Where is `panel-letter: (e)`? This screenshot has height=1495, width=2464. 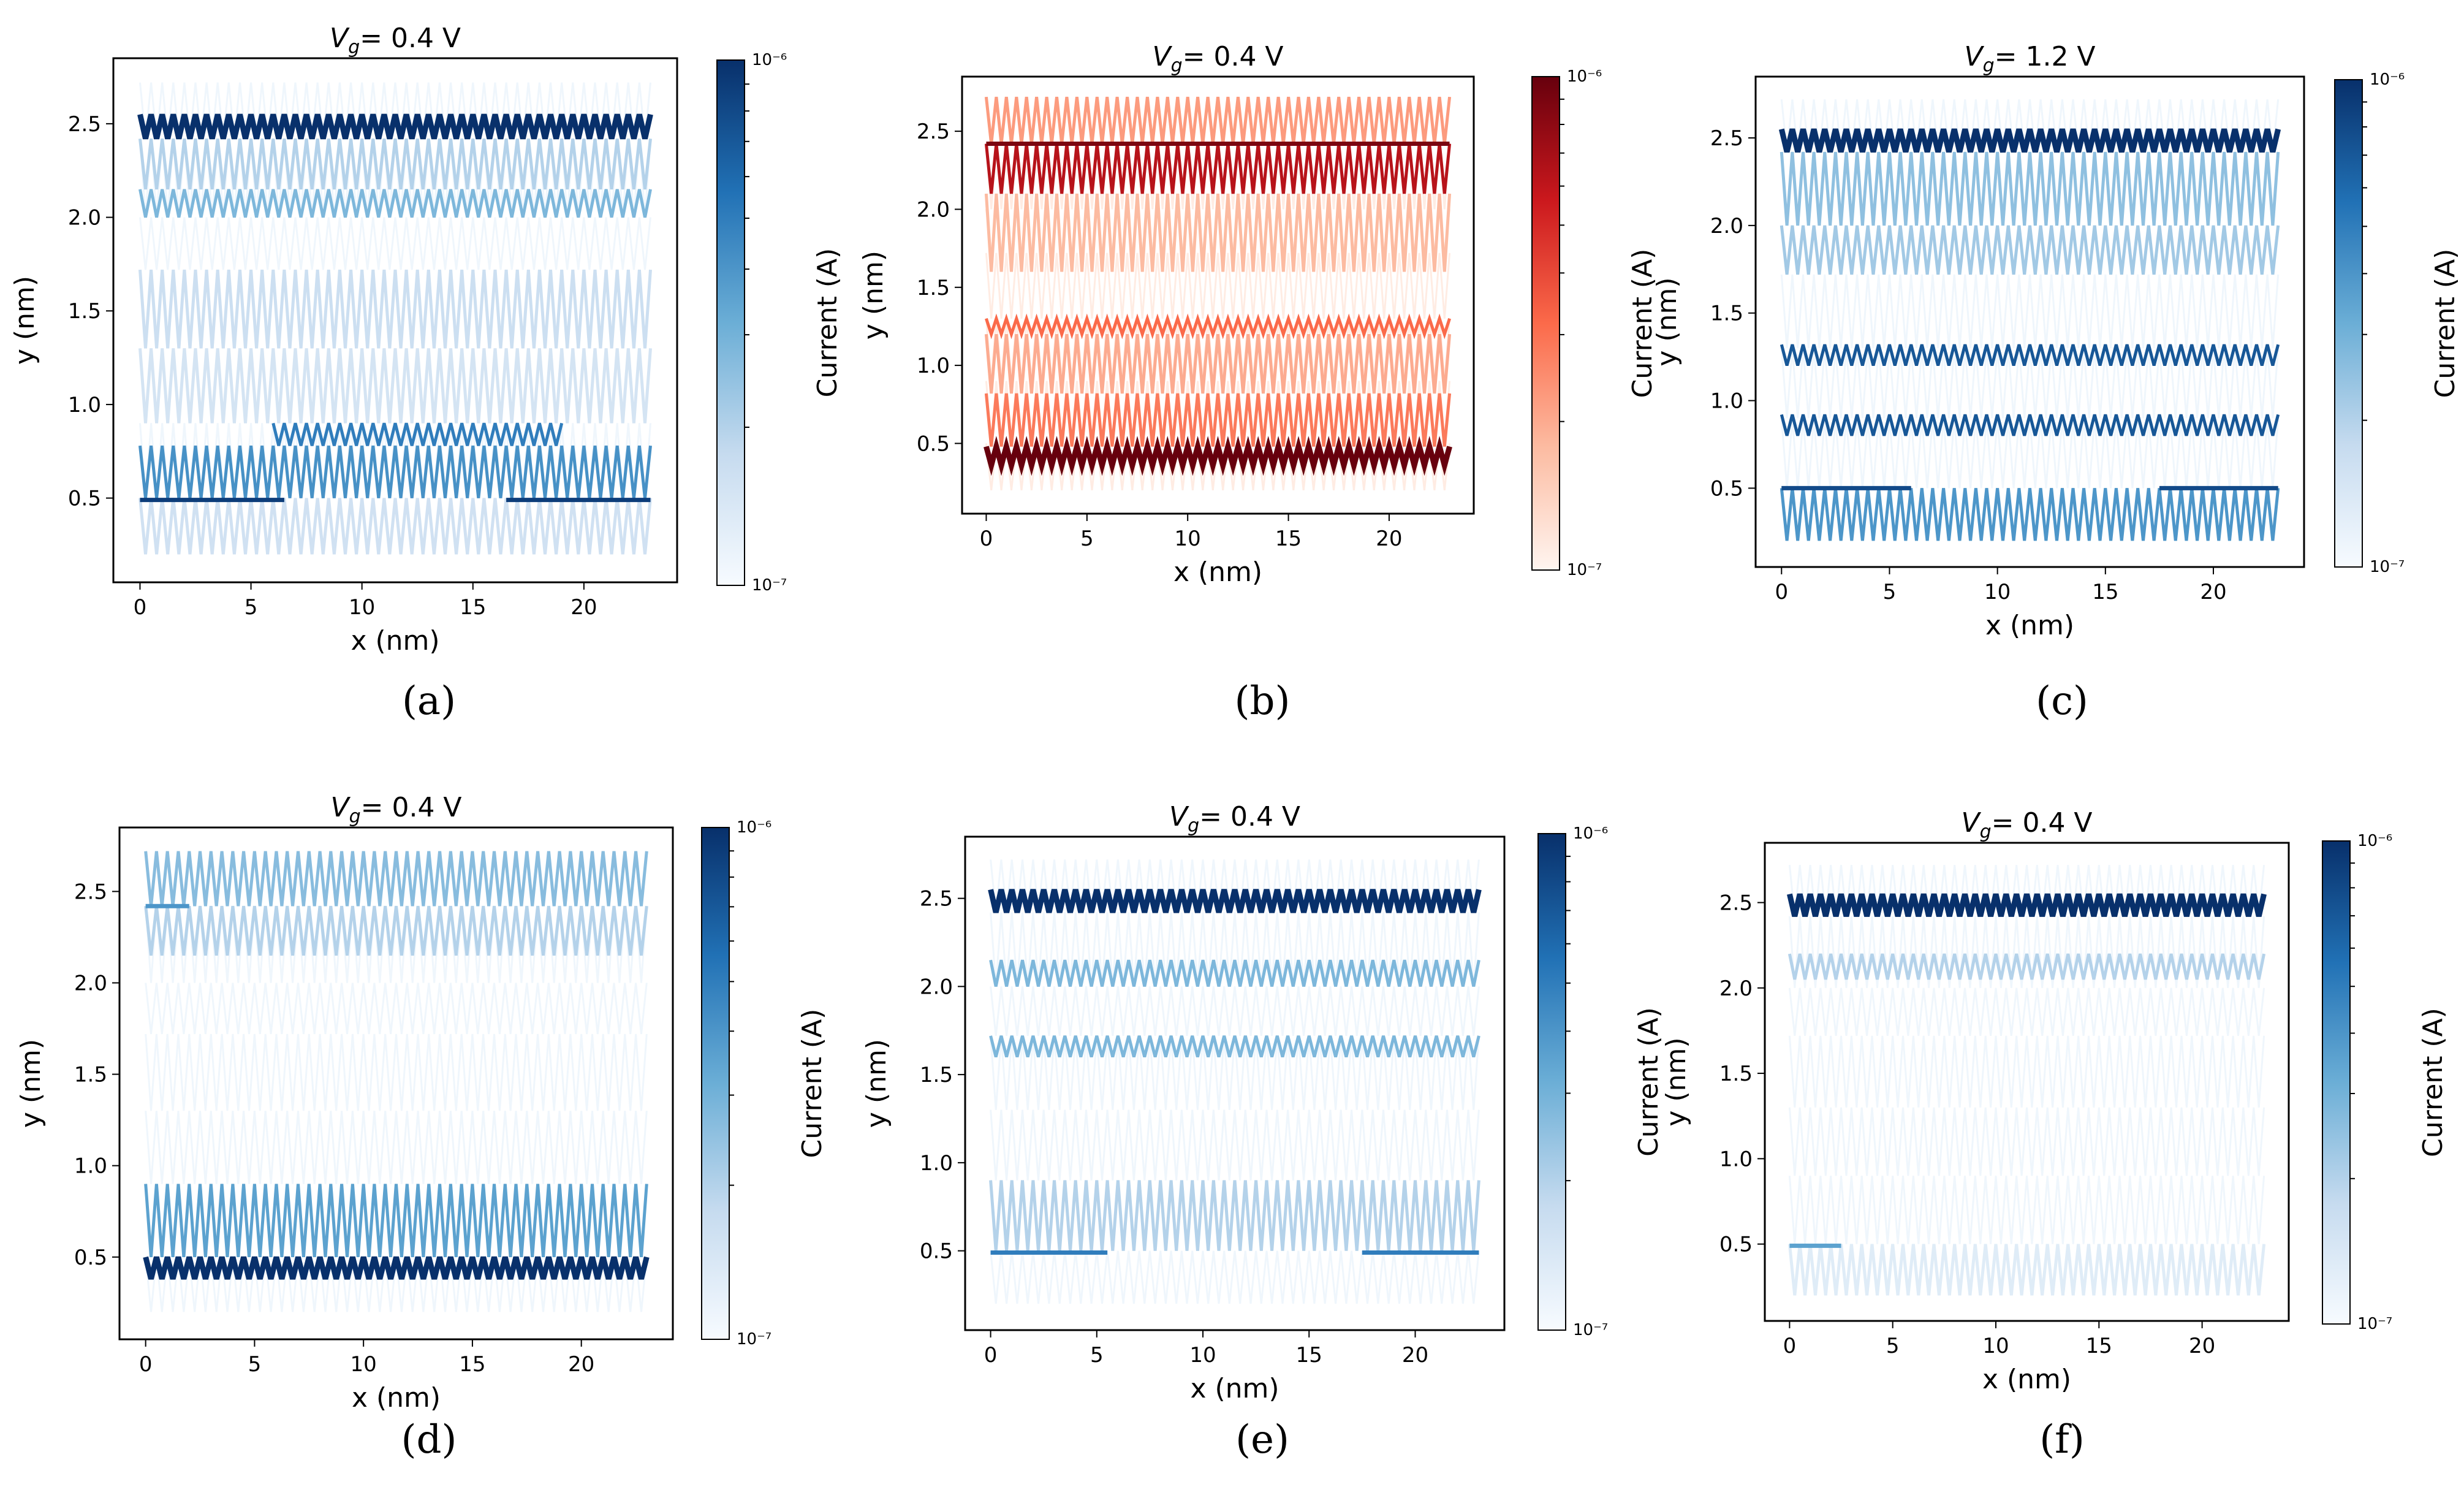
panel-letter: (e) is located at coordinates (1262, 1440).